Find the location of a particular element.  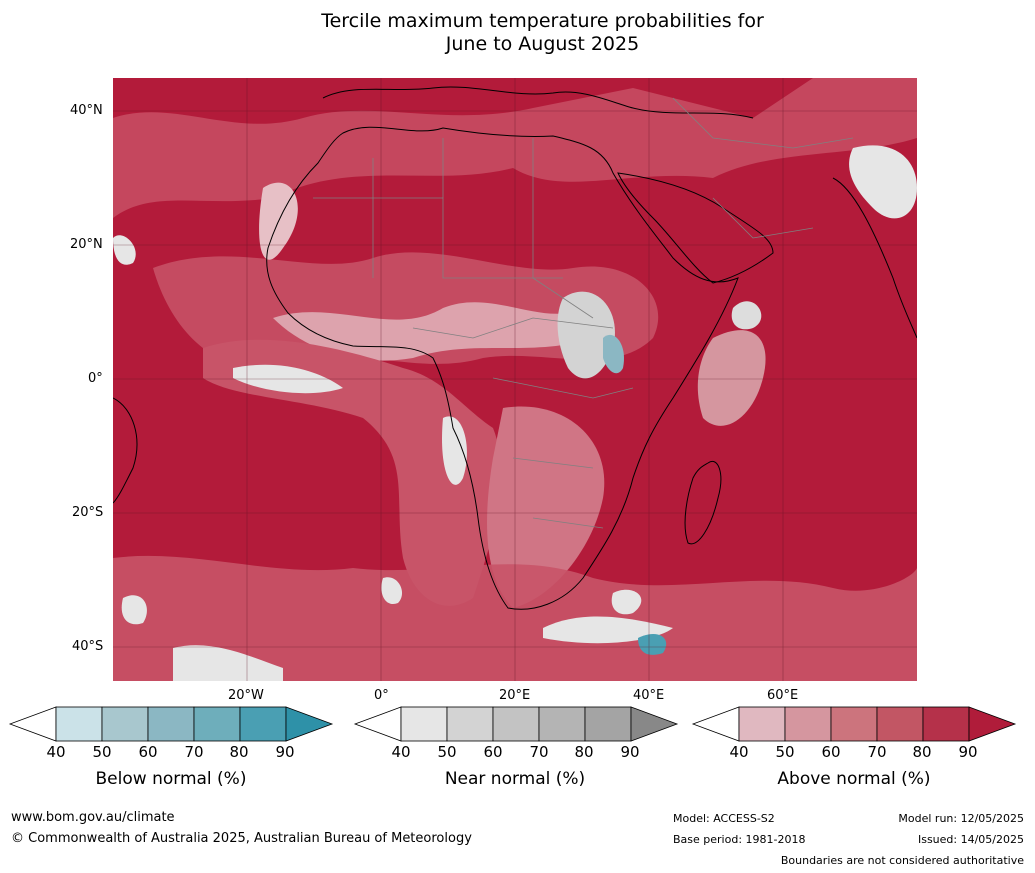

colorbar-above-normal is located at coordinates (854, 724).